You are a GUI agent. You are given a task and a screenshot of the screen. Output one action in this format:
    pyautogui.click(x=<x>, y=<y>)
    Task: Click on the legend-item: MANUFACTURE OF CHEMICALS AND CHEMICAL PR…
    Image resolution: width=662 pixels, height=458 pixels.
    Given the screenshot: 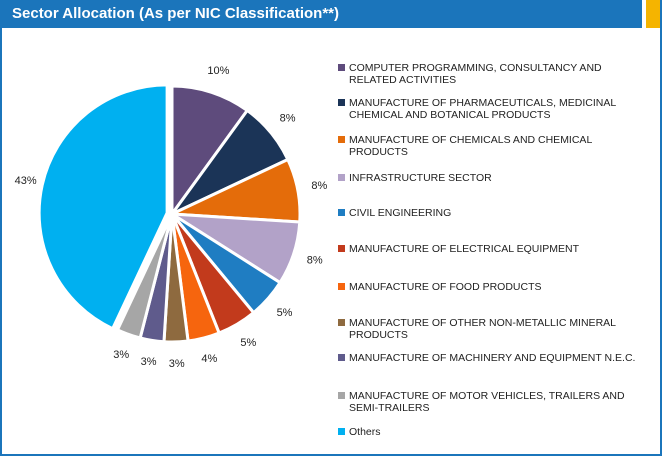 What is the action you would take?
    pyautogui.click(x=493, y=146)
    